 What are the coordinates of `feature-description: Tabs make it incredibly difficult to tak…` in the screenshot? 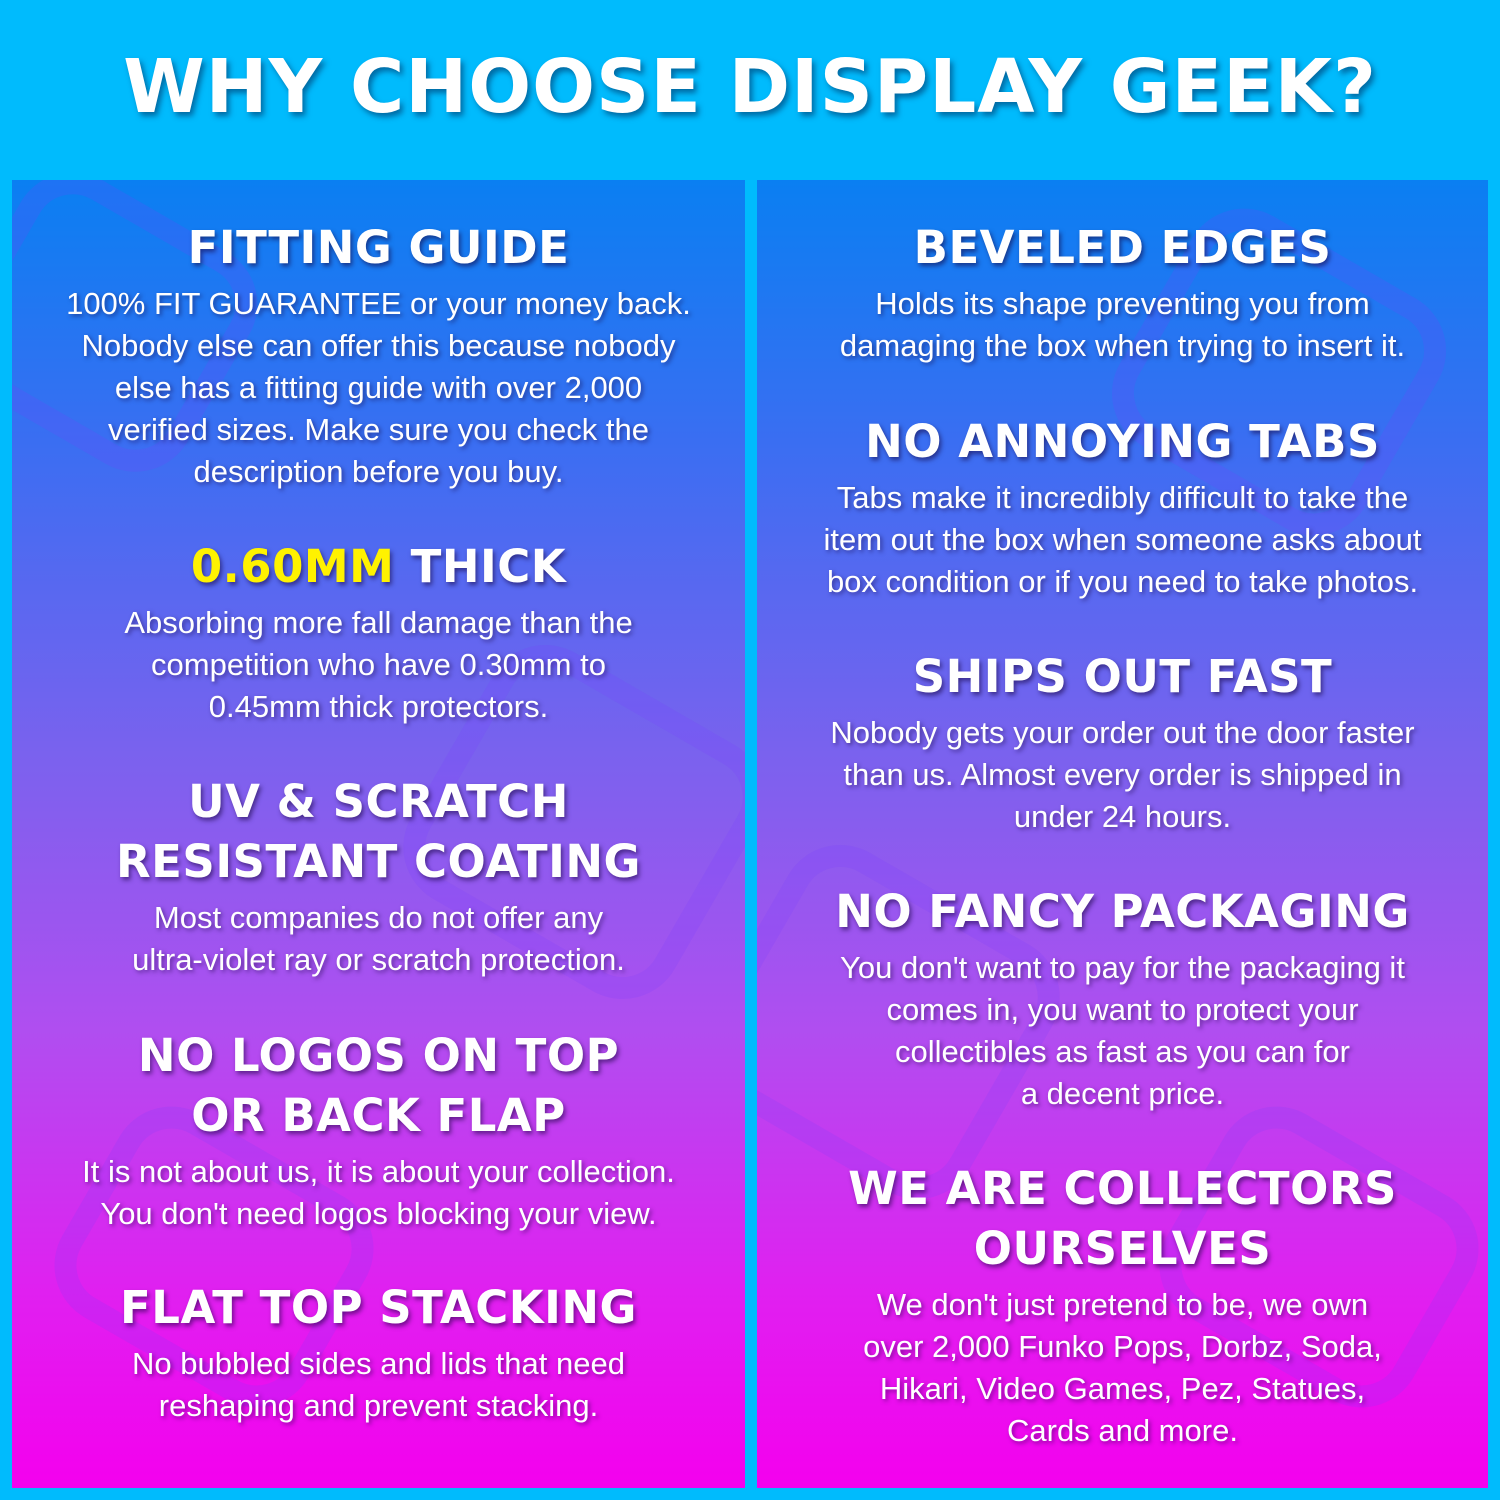 It's located at (1122, 540).